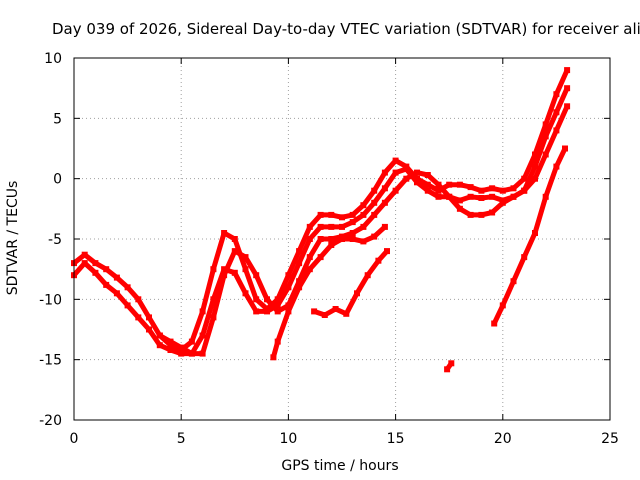  What do you see at coordinates (181, 439) in the screenshot?
I see `x-tick-label: 5` at bounding box center [181, 439].